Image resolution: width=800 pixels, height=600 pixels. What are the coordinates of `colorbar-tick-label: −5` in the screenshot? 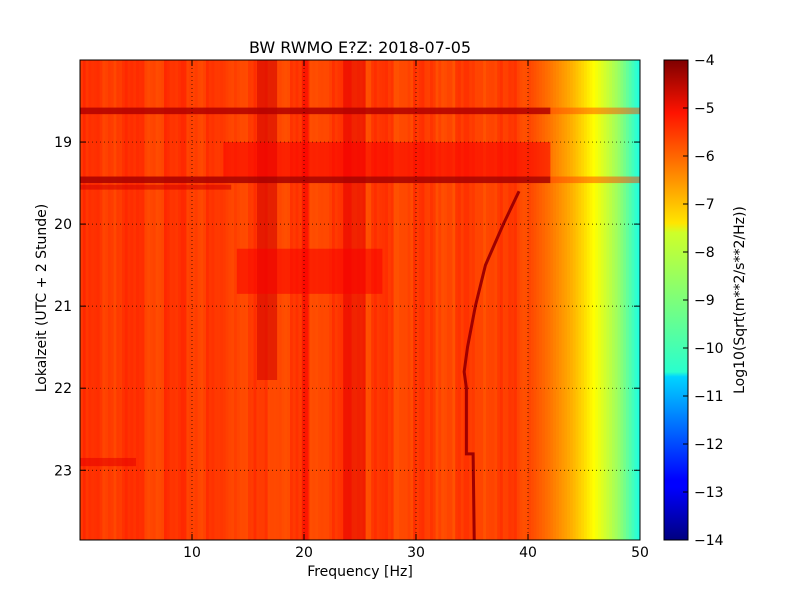 It's located at (704, 109).